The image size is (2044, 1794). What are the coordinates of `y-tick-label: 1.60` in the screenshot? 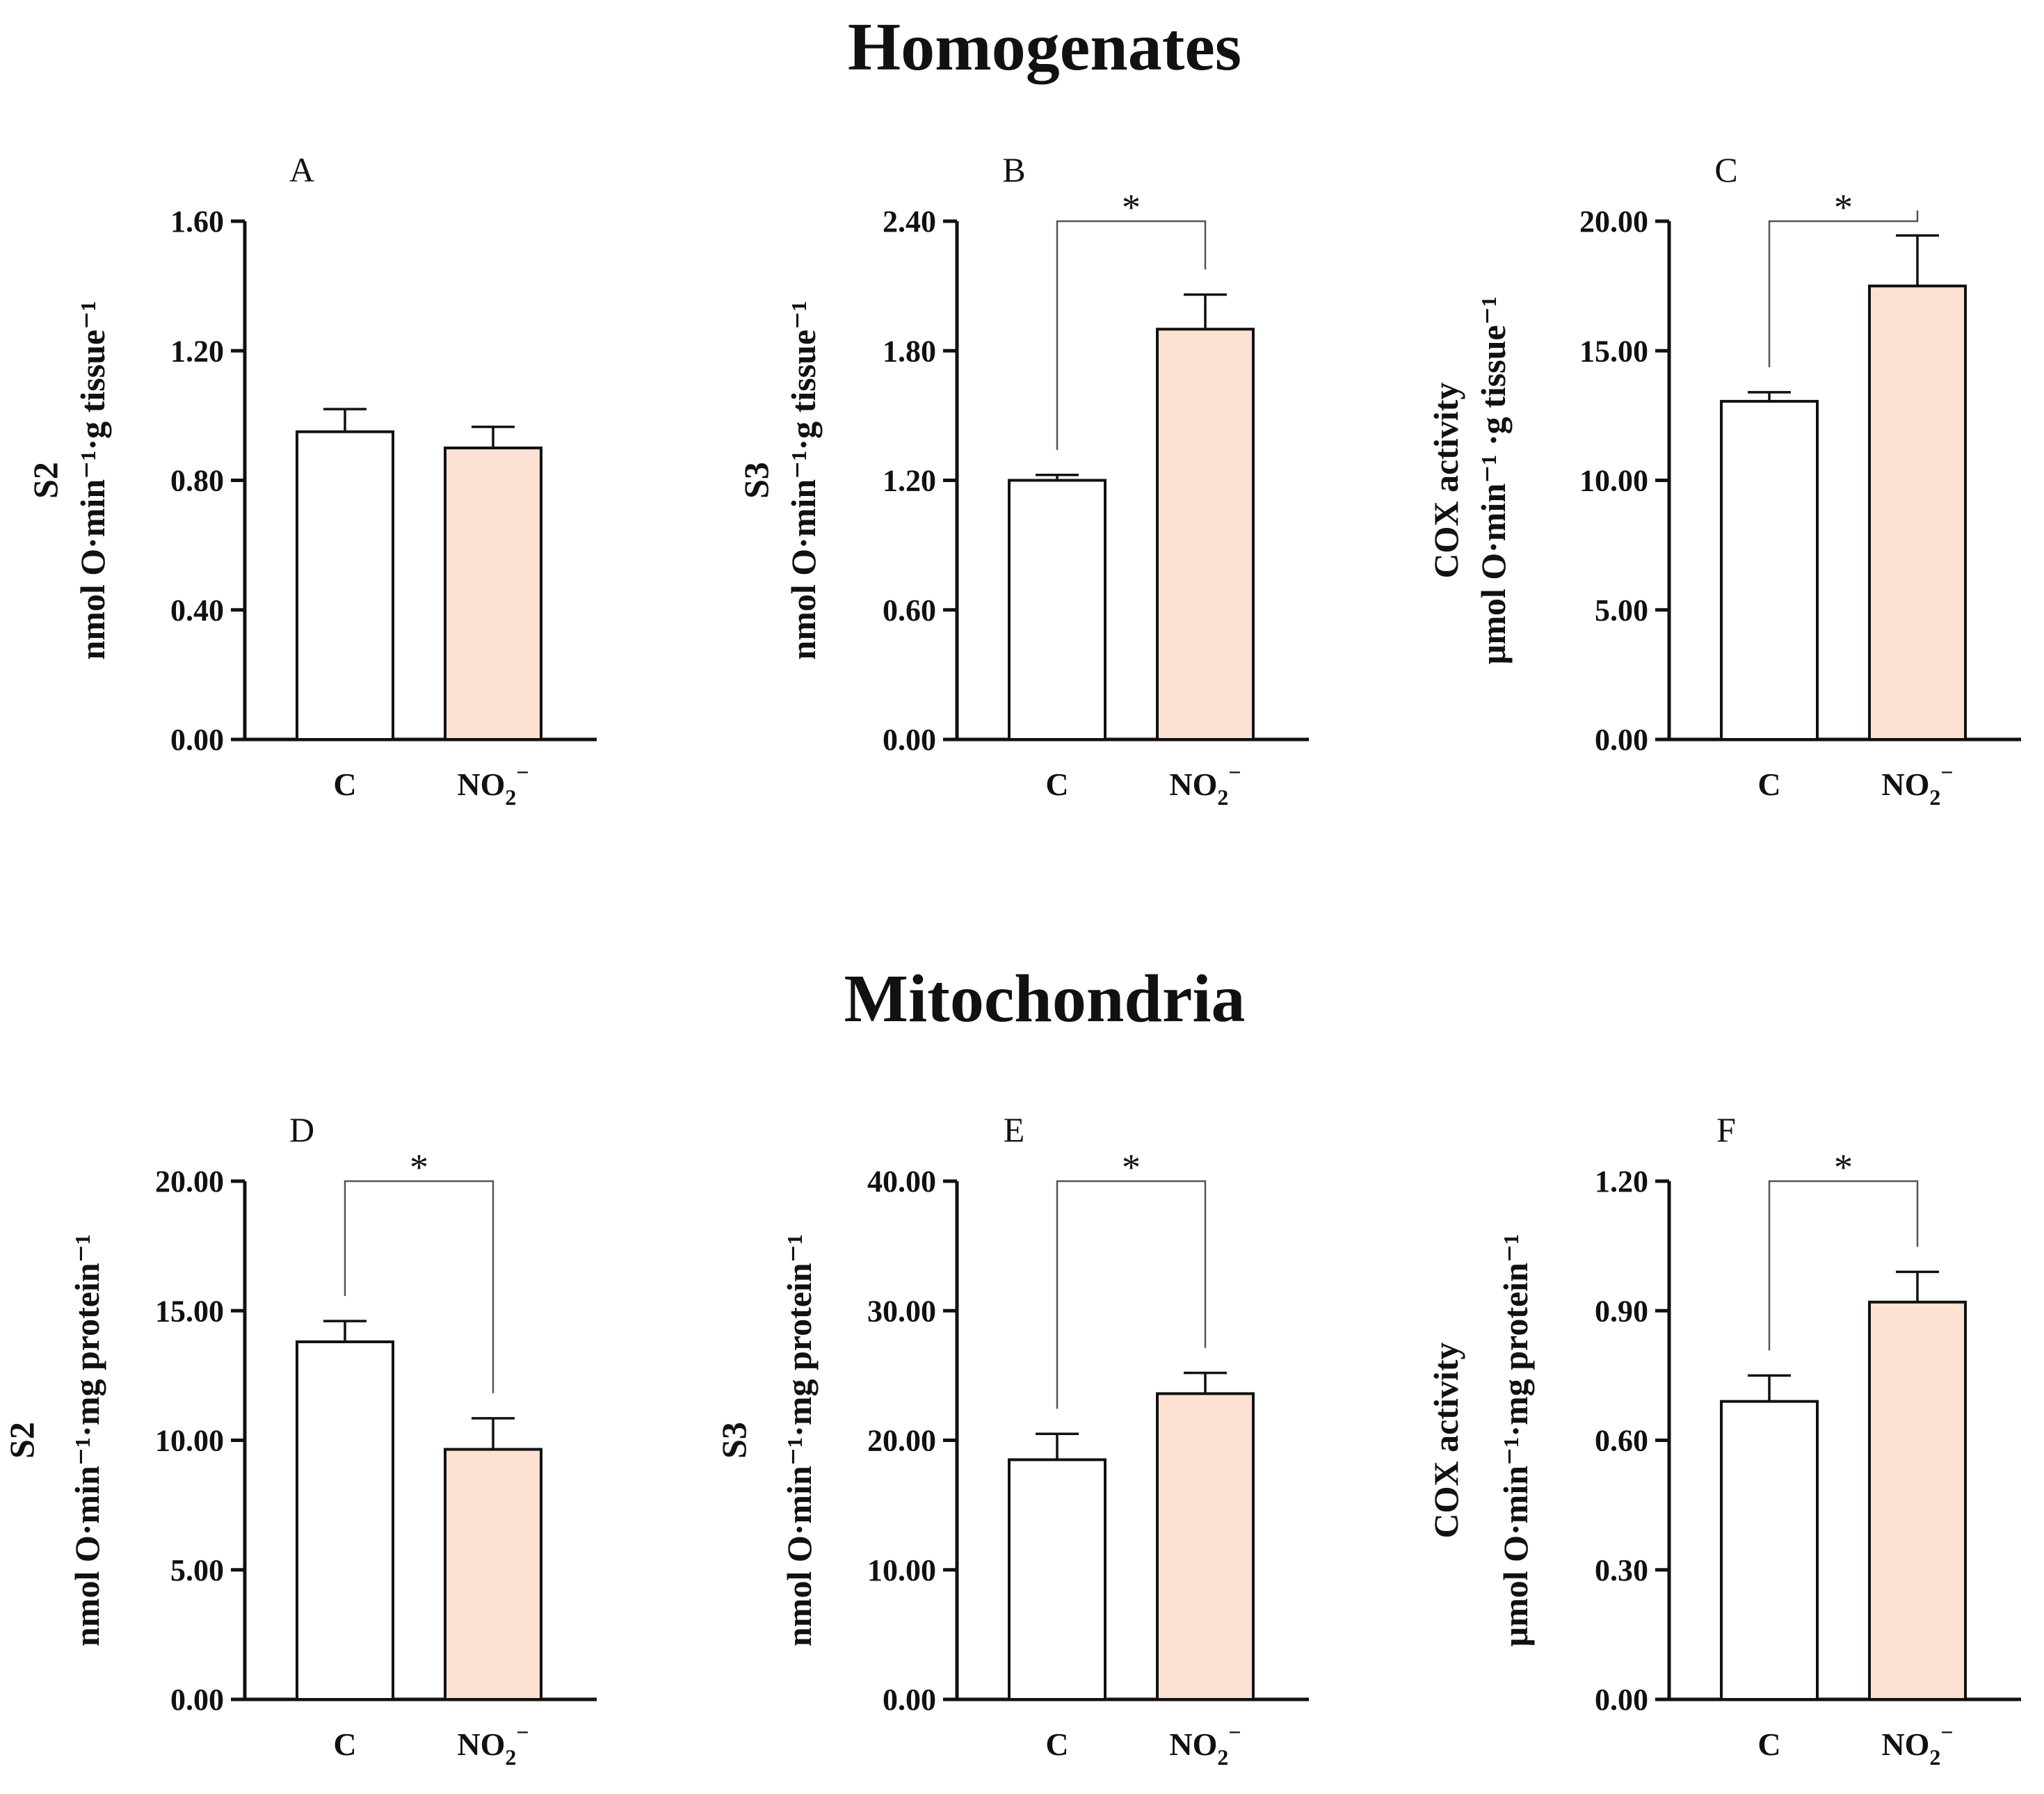 It's located at (197, 222).